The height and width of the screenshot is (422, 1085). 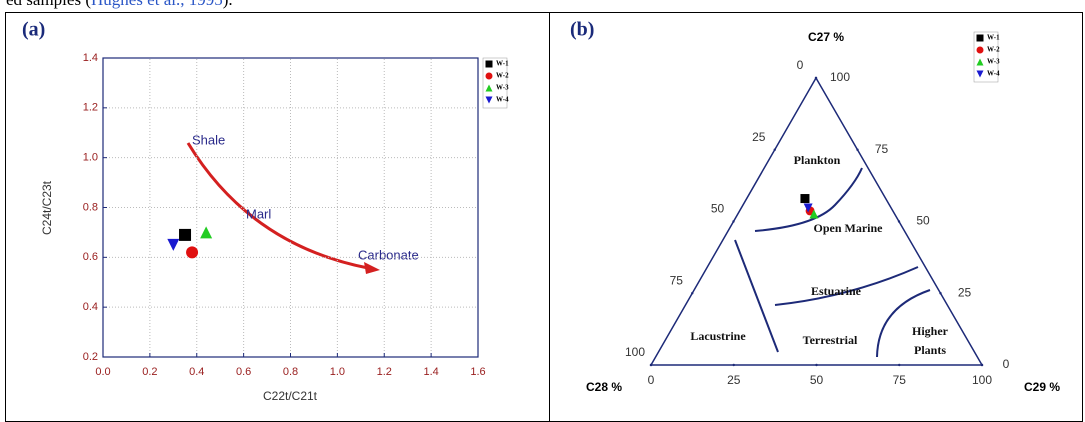 I want to click on caption-text: ed samples (, so click(x=48, y=4).